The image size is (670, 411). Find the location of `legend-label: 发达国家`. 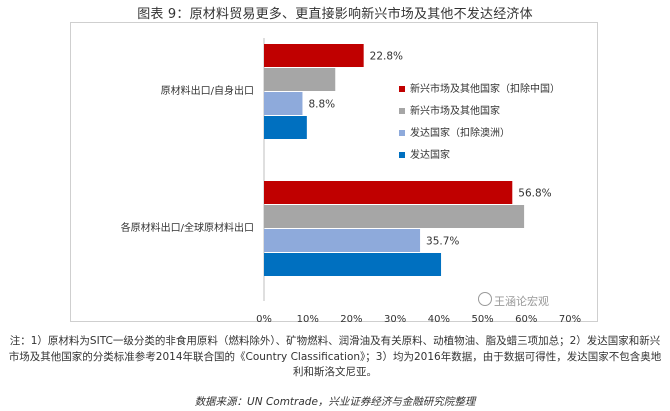

legend-label: 发达国家 is located at coordinates (430, 154).